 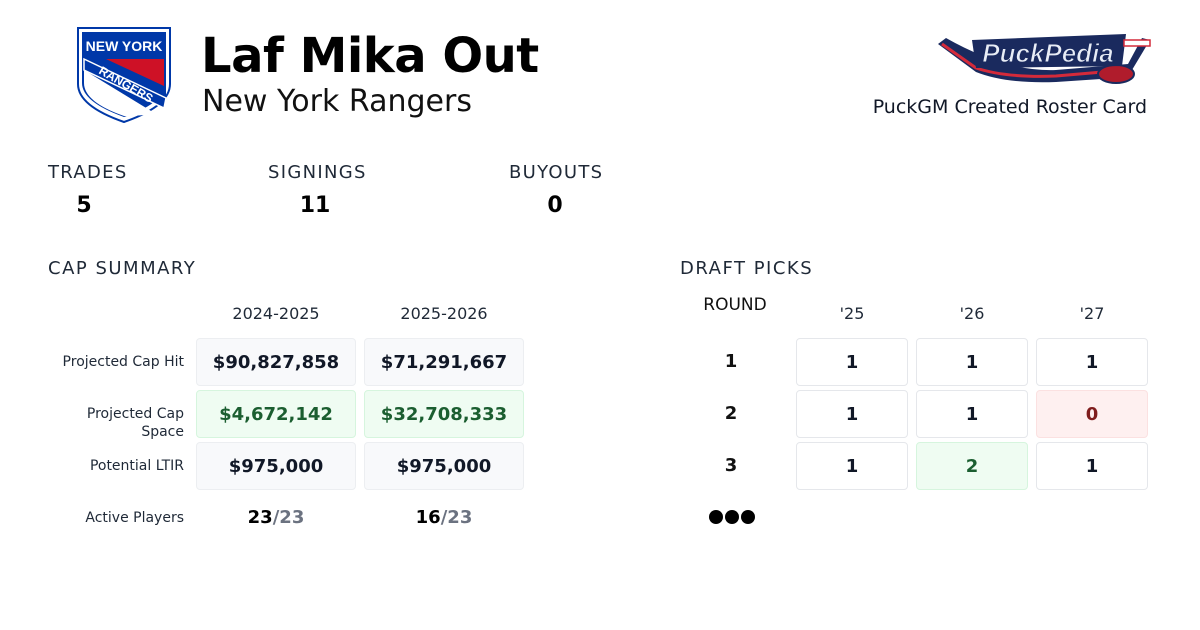 I want to click on active-players-value: 23/23, so click(x=276, y=518).